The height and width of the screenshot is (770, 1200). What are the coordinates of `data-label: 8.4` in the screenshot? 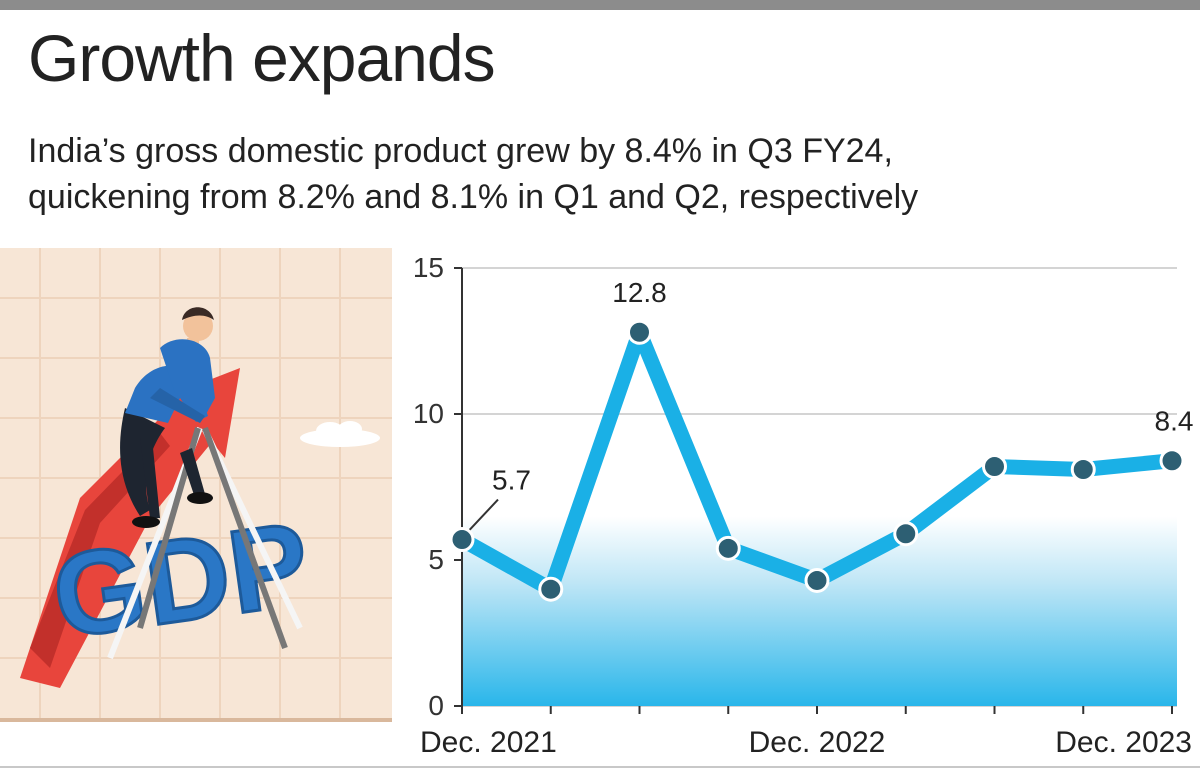 It's located at (1174, 421).